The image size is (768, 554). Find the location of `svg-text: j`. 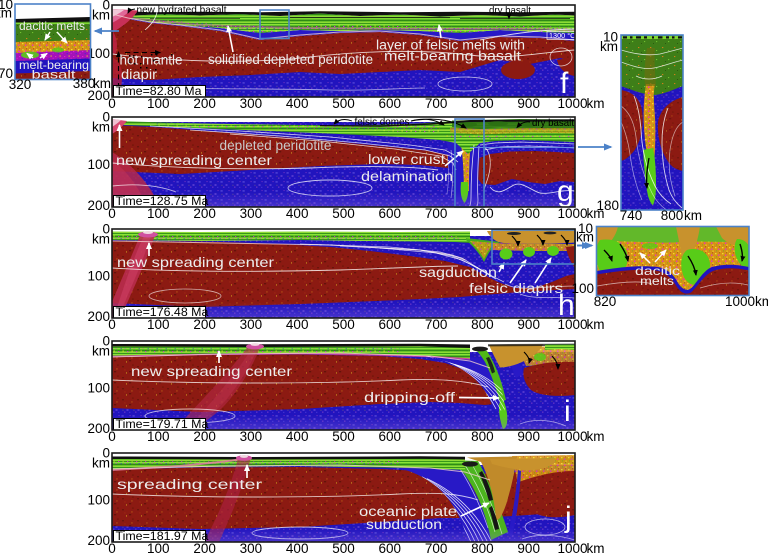

svg-text: j is located at coordinates (568, 517).